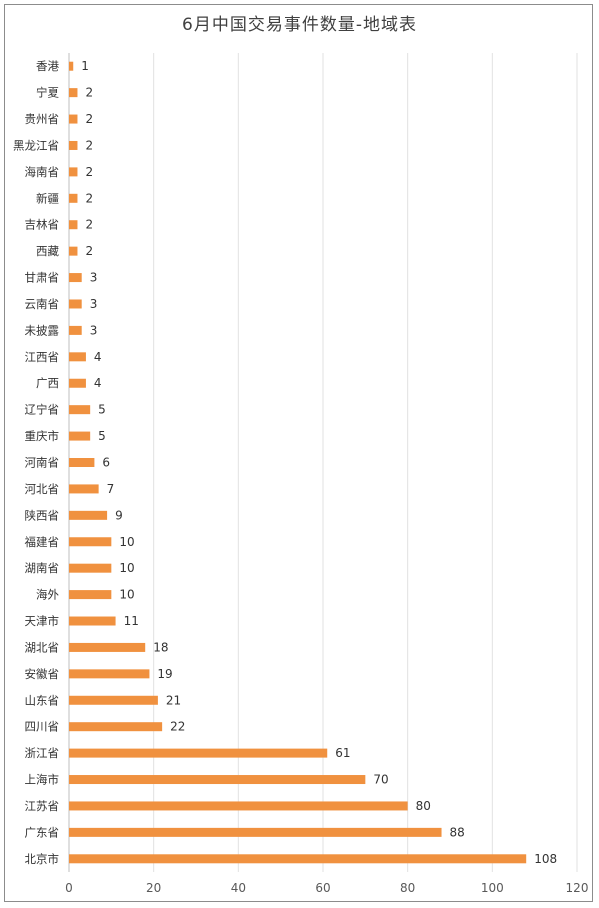 The image size is (599, 908). I want to click on category-label: 江苏省, so click(42, 806).